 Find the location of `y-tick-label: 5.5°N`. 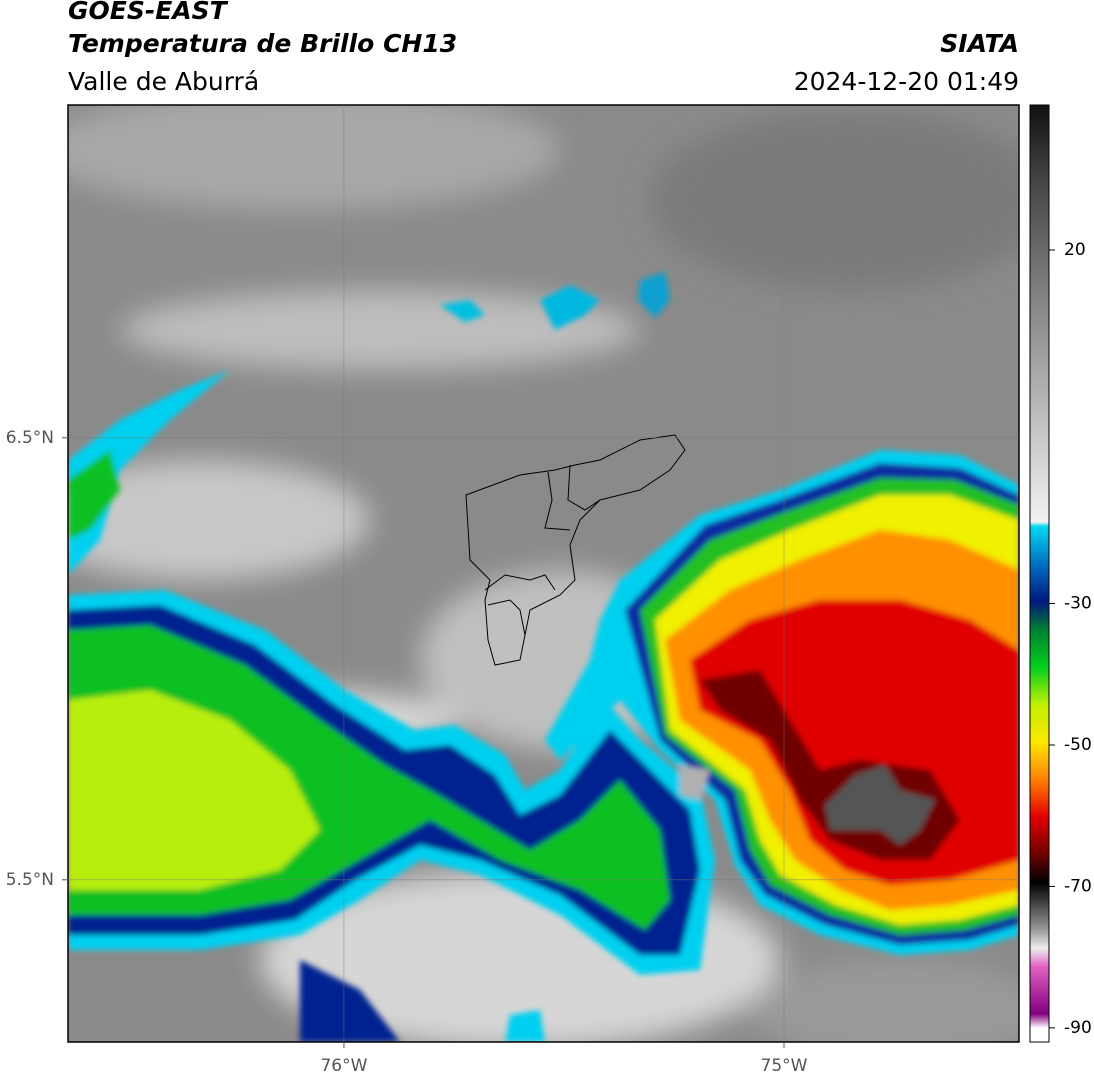

y-tick-label: 5.5°N is located at coordinates (30, 880).